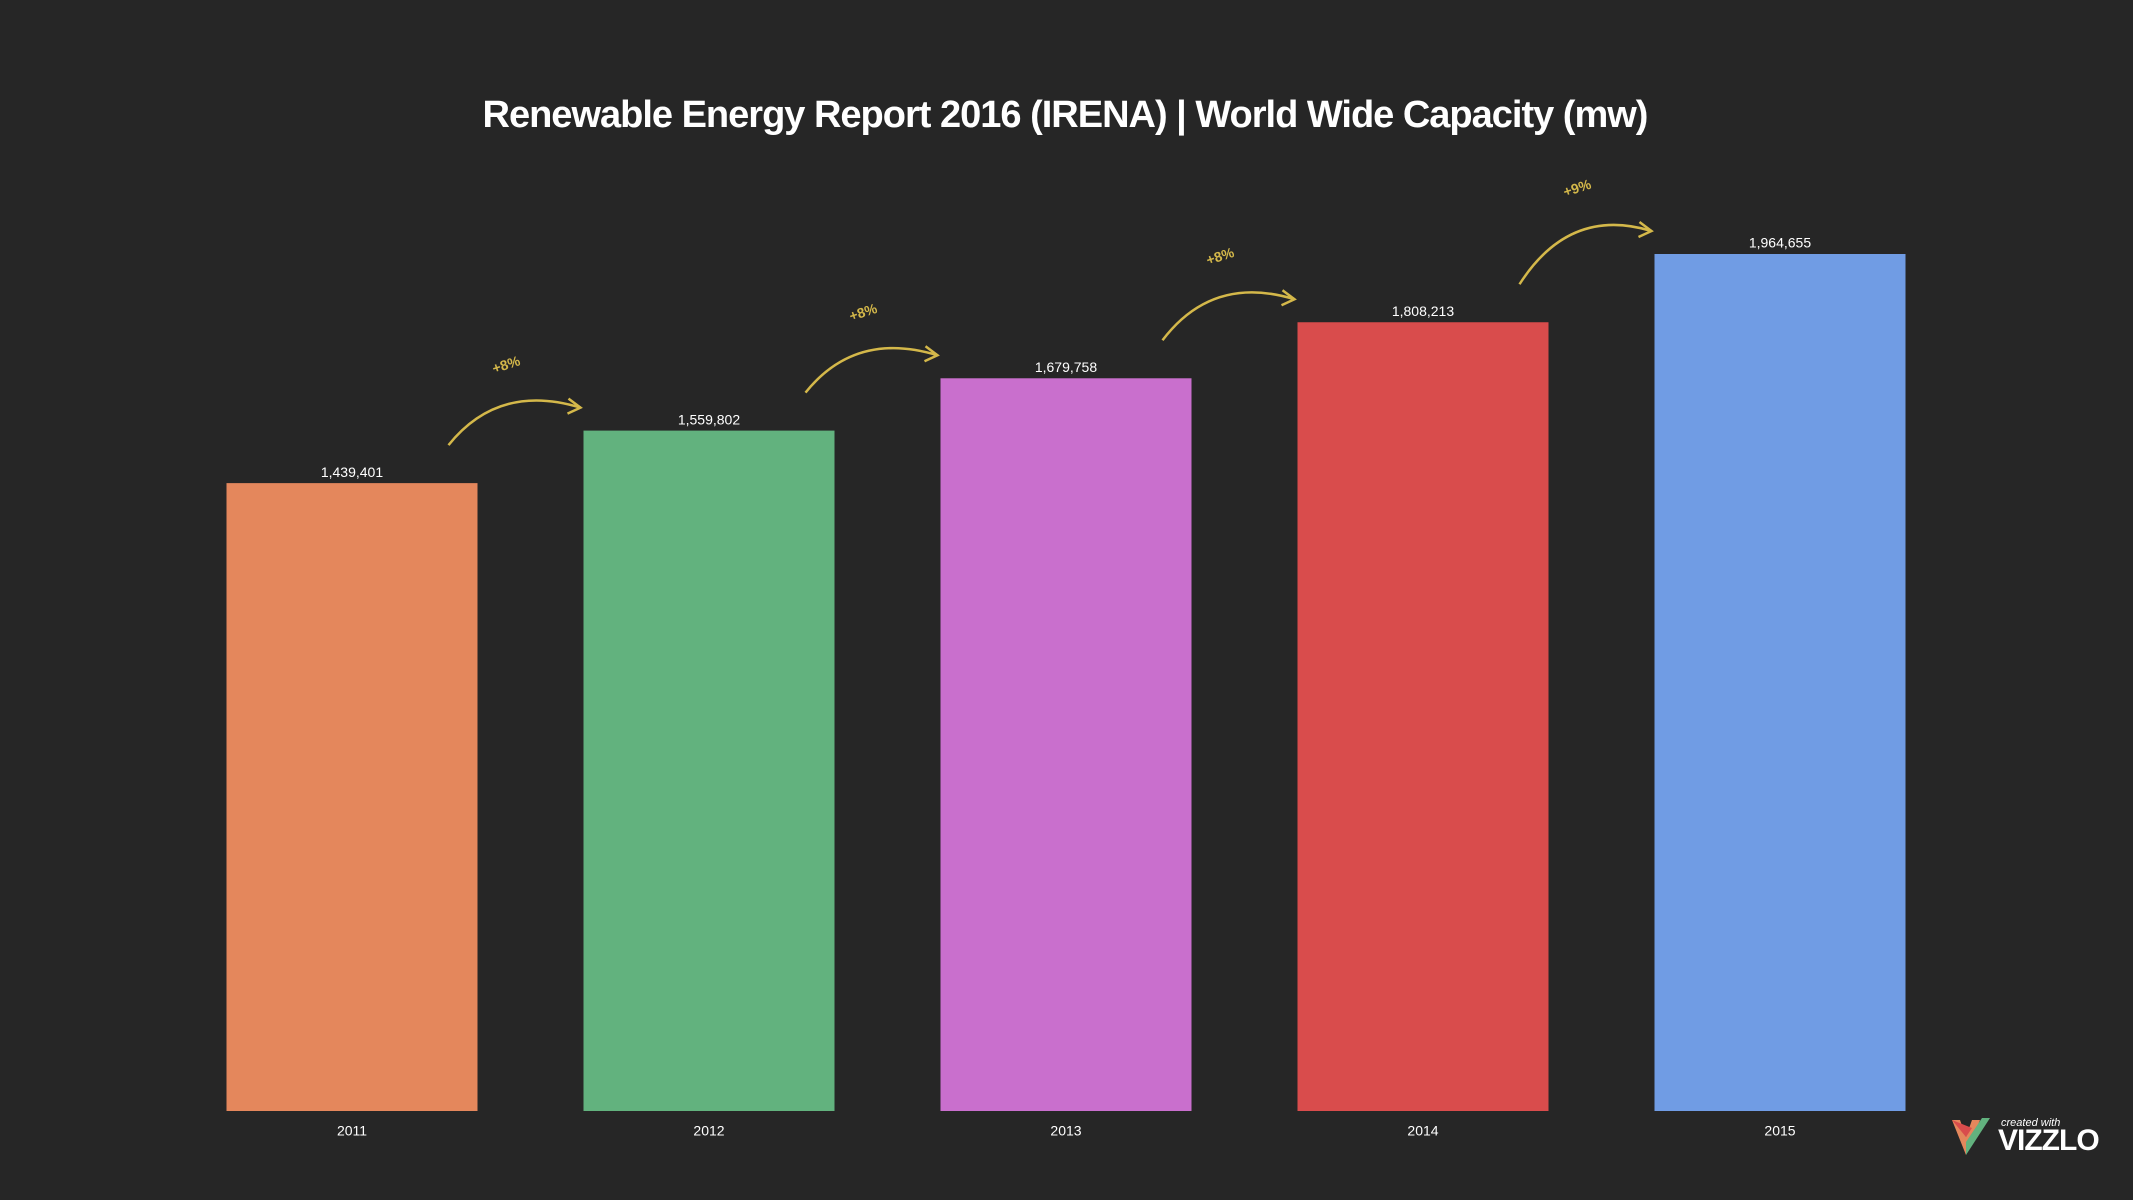 This screenshot has height=1200, width=2133. I want to click on value-label: 1,964,655, so click(1780, 243).